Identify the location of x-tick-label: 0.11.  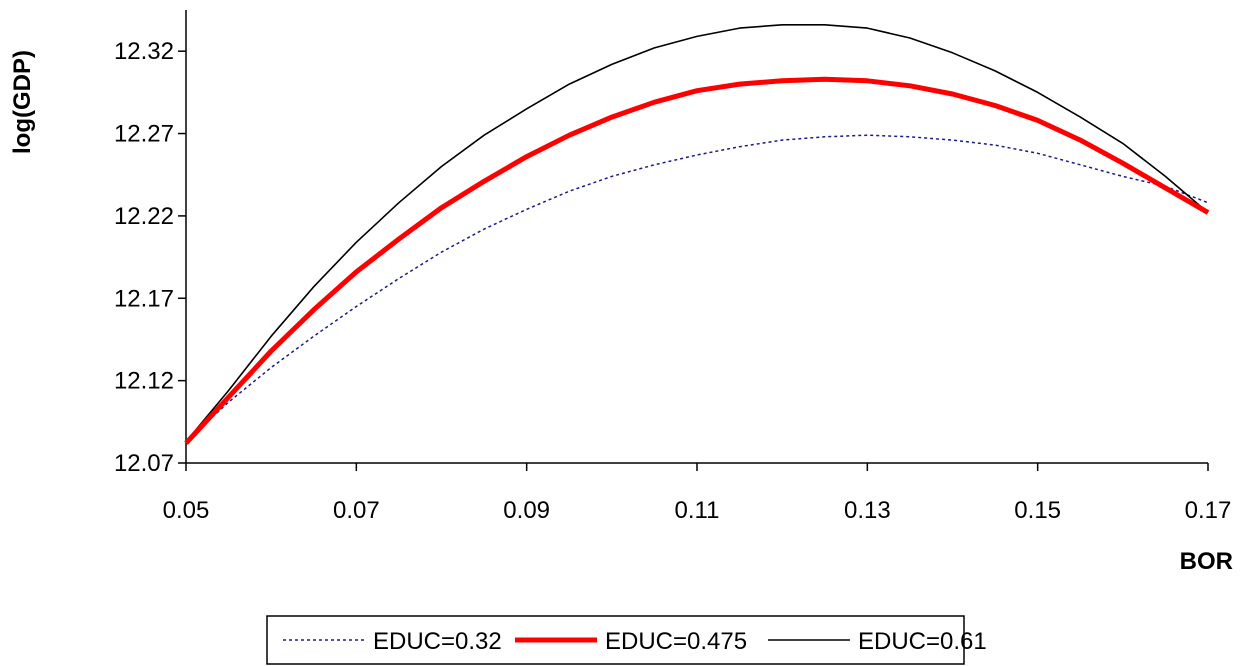
(697, 510).